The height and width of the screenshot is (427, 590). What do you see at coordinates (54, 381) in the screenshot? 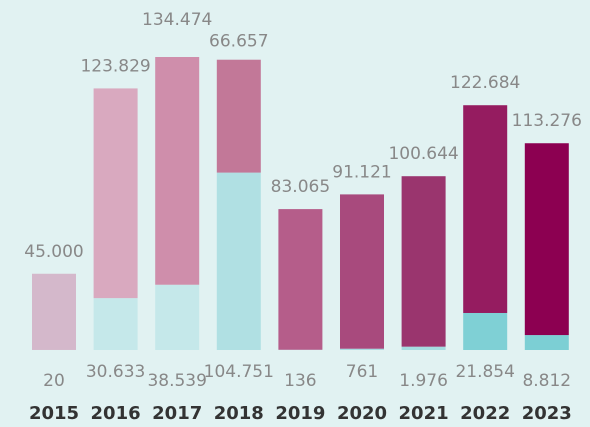
I see `value-label: 20` at bounding box center [54, 381].